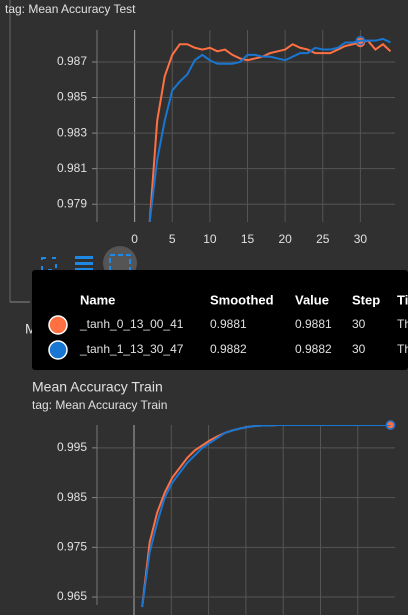 This screenshot has width=408, height=615. Describe the element at coordinates (84, 263) in the screenshot. I see `list-icon` at that location.